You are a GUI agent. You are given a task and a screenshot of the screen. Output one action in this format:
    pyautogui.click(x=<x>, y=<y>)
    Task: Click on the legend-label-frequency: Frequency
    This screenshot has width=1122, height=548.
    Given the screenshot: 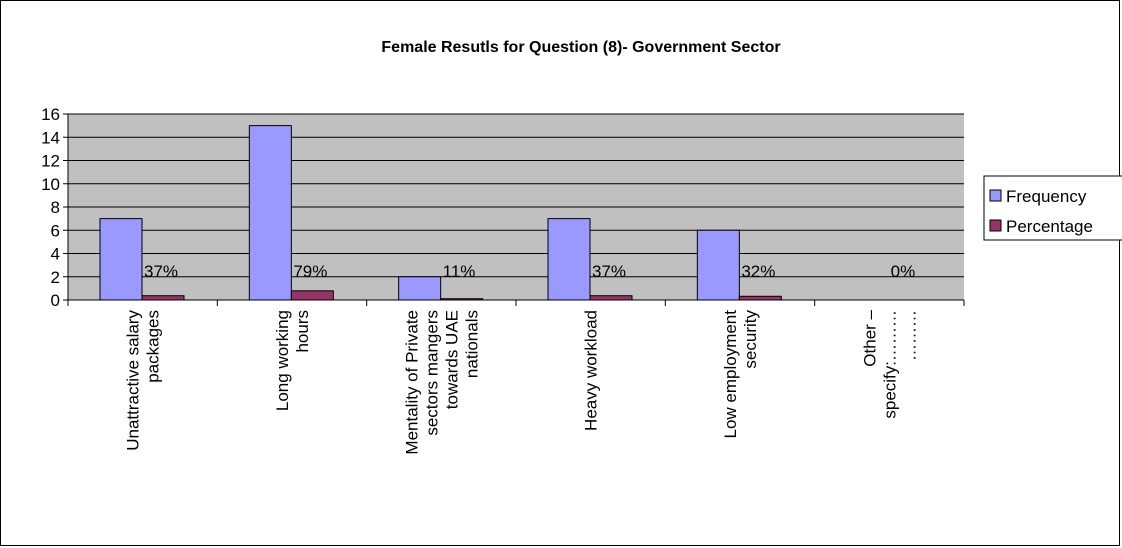 What is the action you would take?
    pyautogui.click(x=1046, y=196)
    